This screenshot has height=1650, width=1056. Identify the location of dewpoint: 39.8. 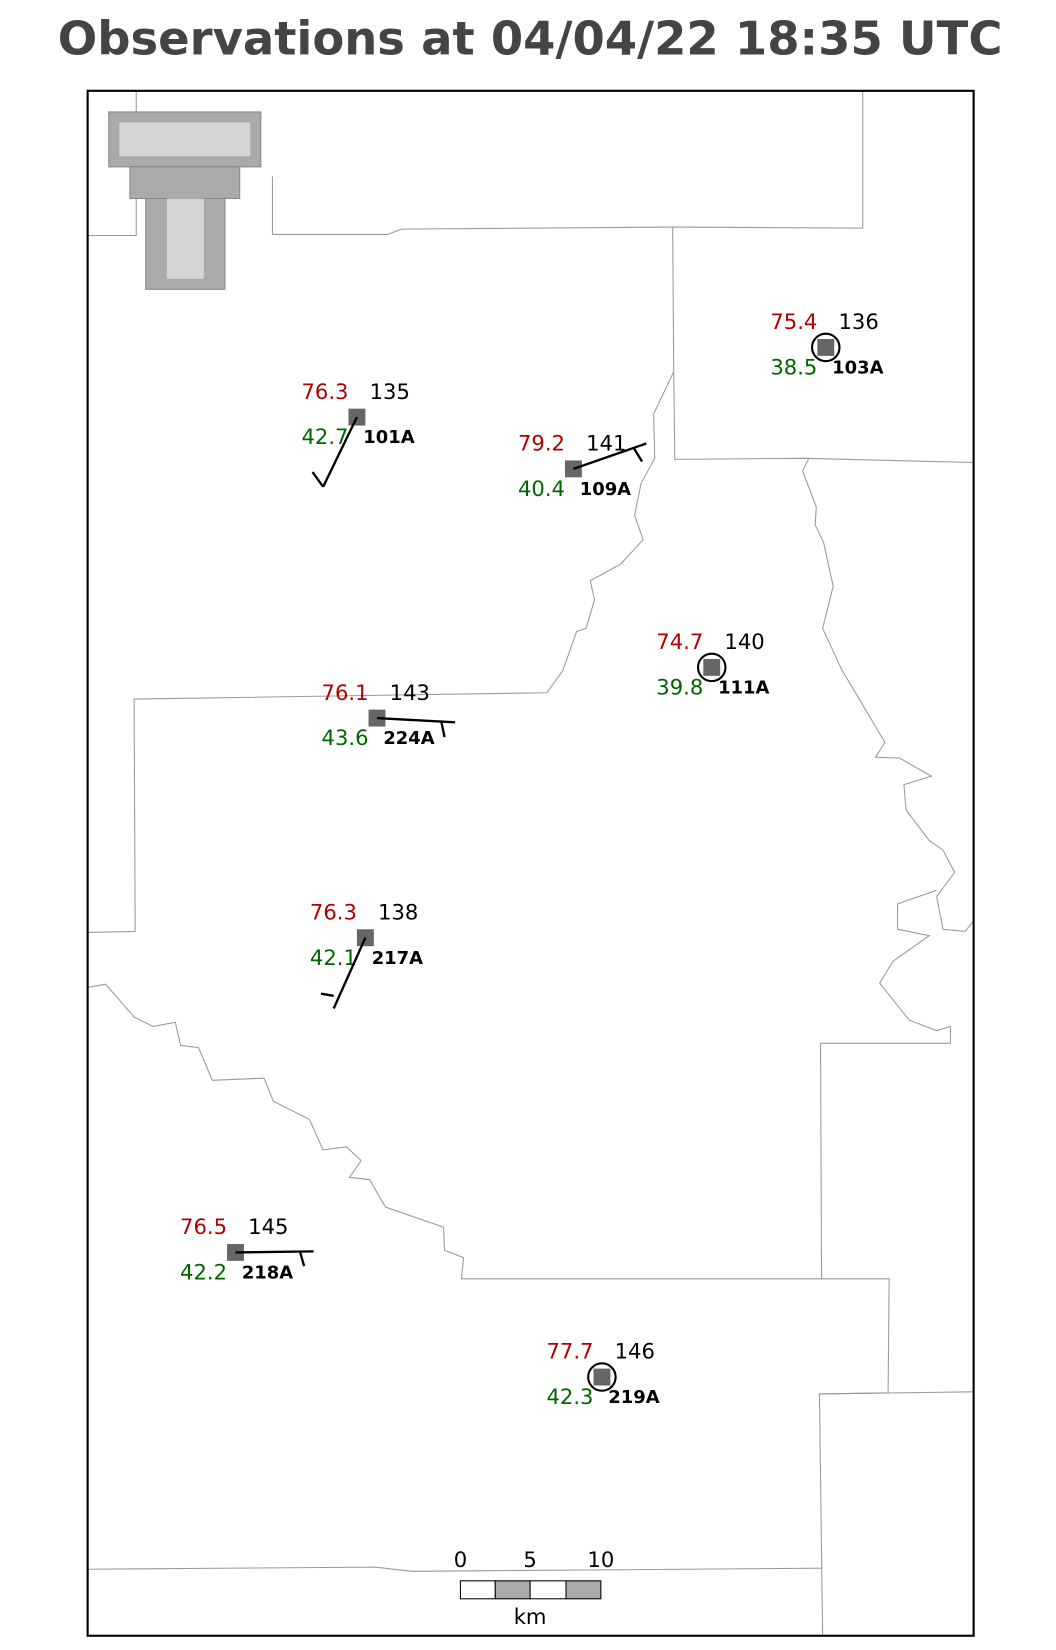
(679, 687).